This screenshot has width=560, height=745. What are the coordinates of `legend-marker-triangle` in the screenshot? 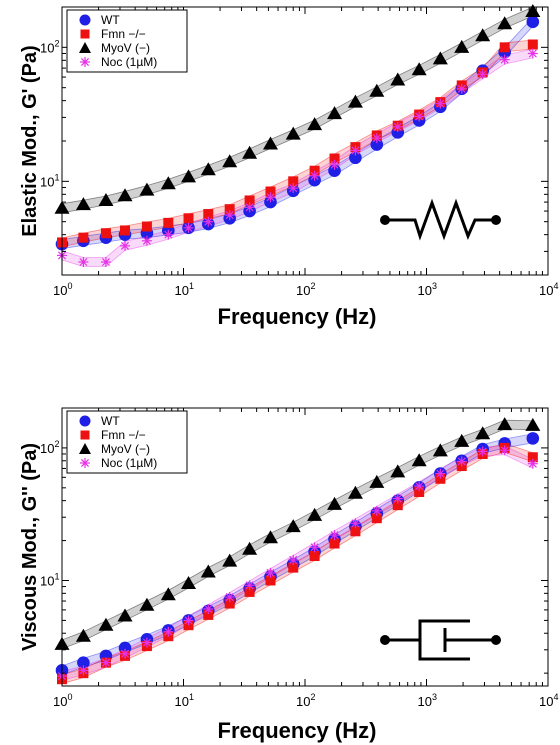 It's located at (85, 47).